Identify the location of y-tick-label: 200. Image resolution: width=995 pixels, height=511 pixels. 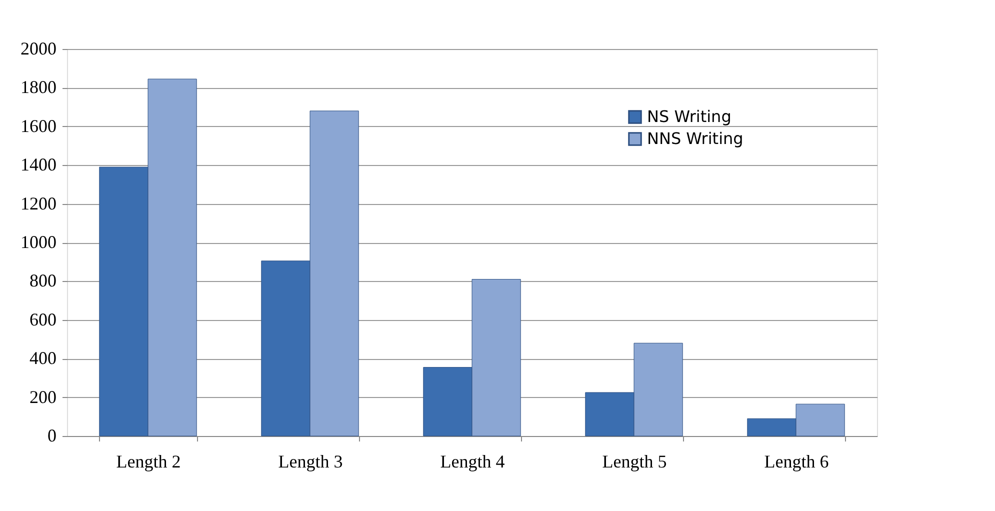
(43, 396).